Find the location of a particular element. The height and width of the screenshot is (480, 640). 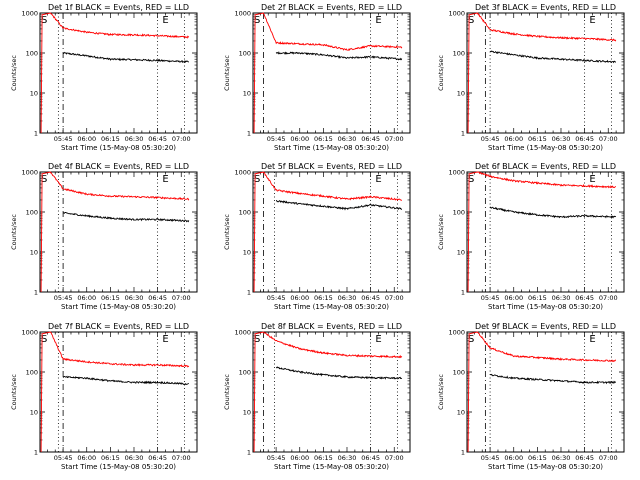

chart-title: Det 7f BLACK = Events, RED = LLD is located at coordinates (118, 326).